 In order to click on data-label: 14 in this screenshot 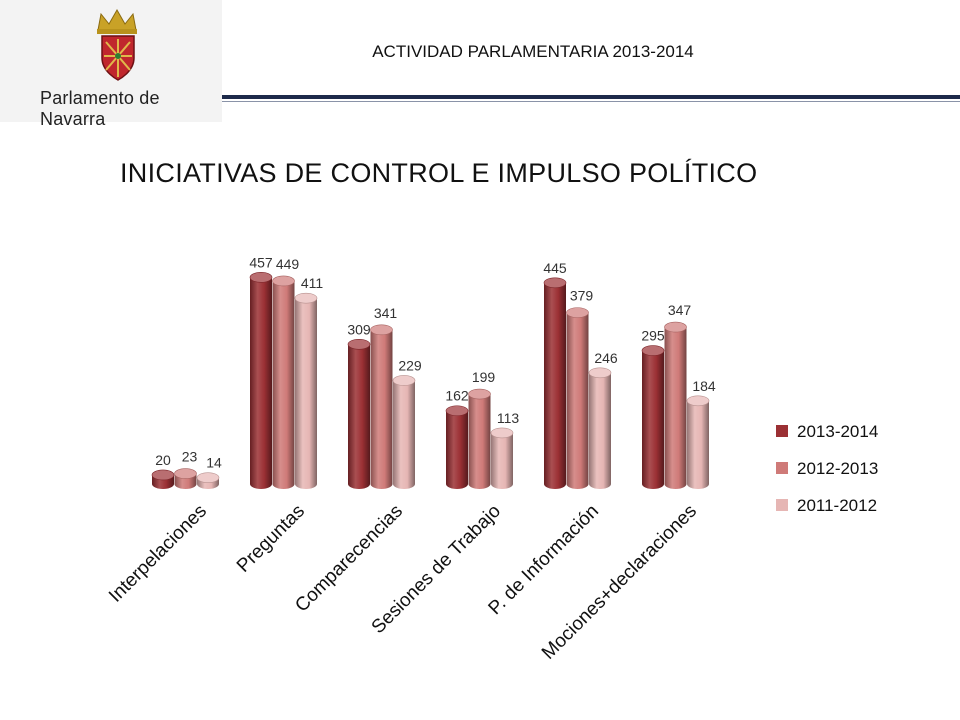, I will do `click(214, 463)`.